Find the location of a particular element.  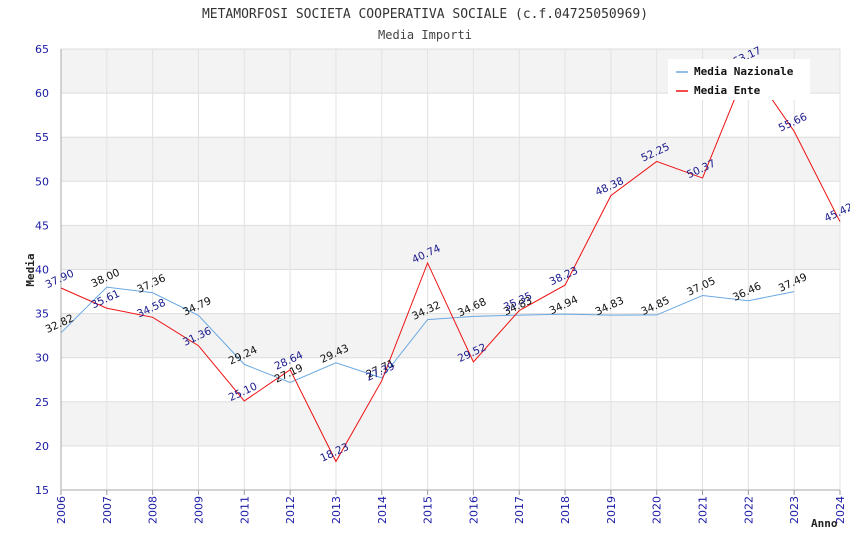

x-tick-label: 2022 is located at coordinates (748, 510).